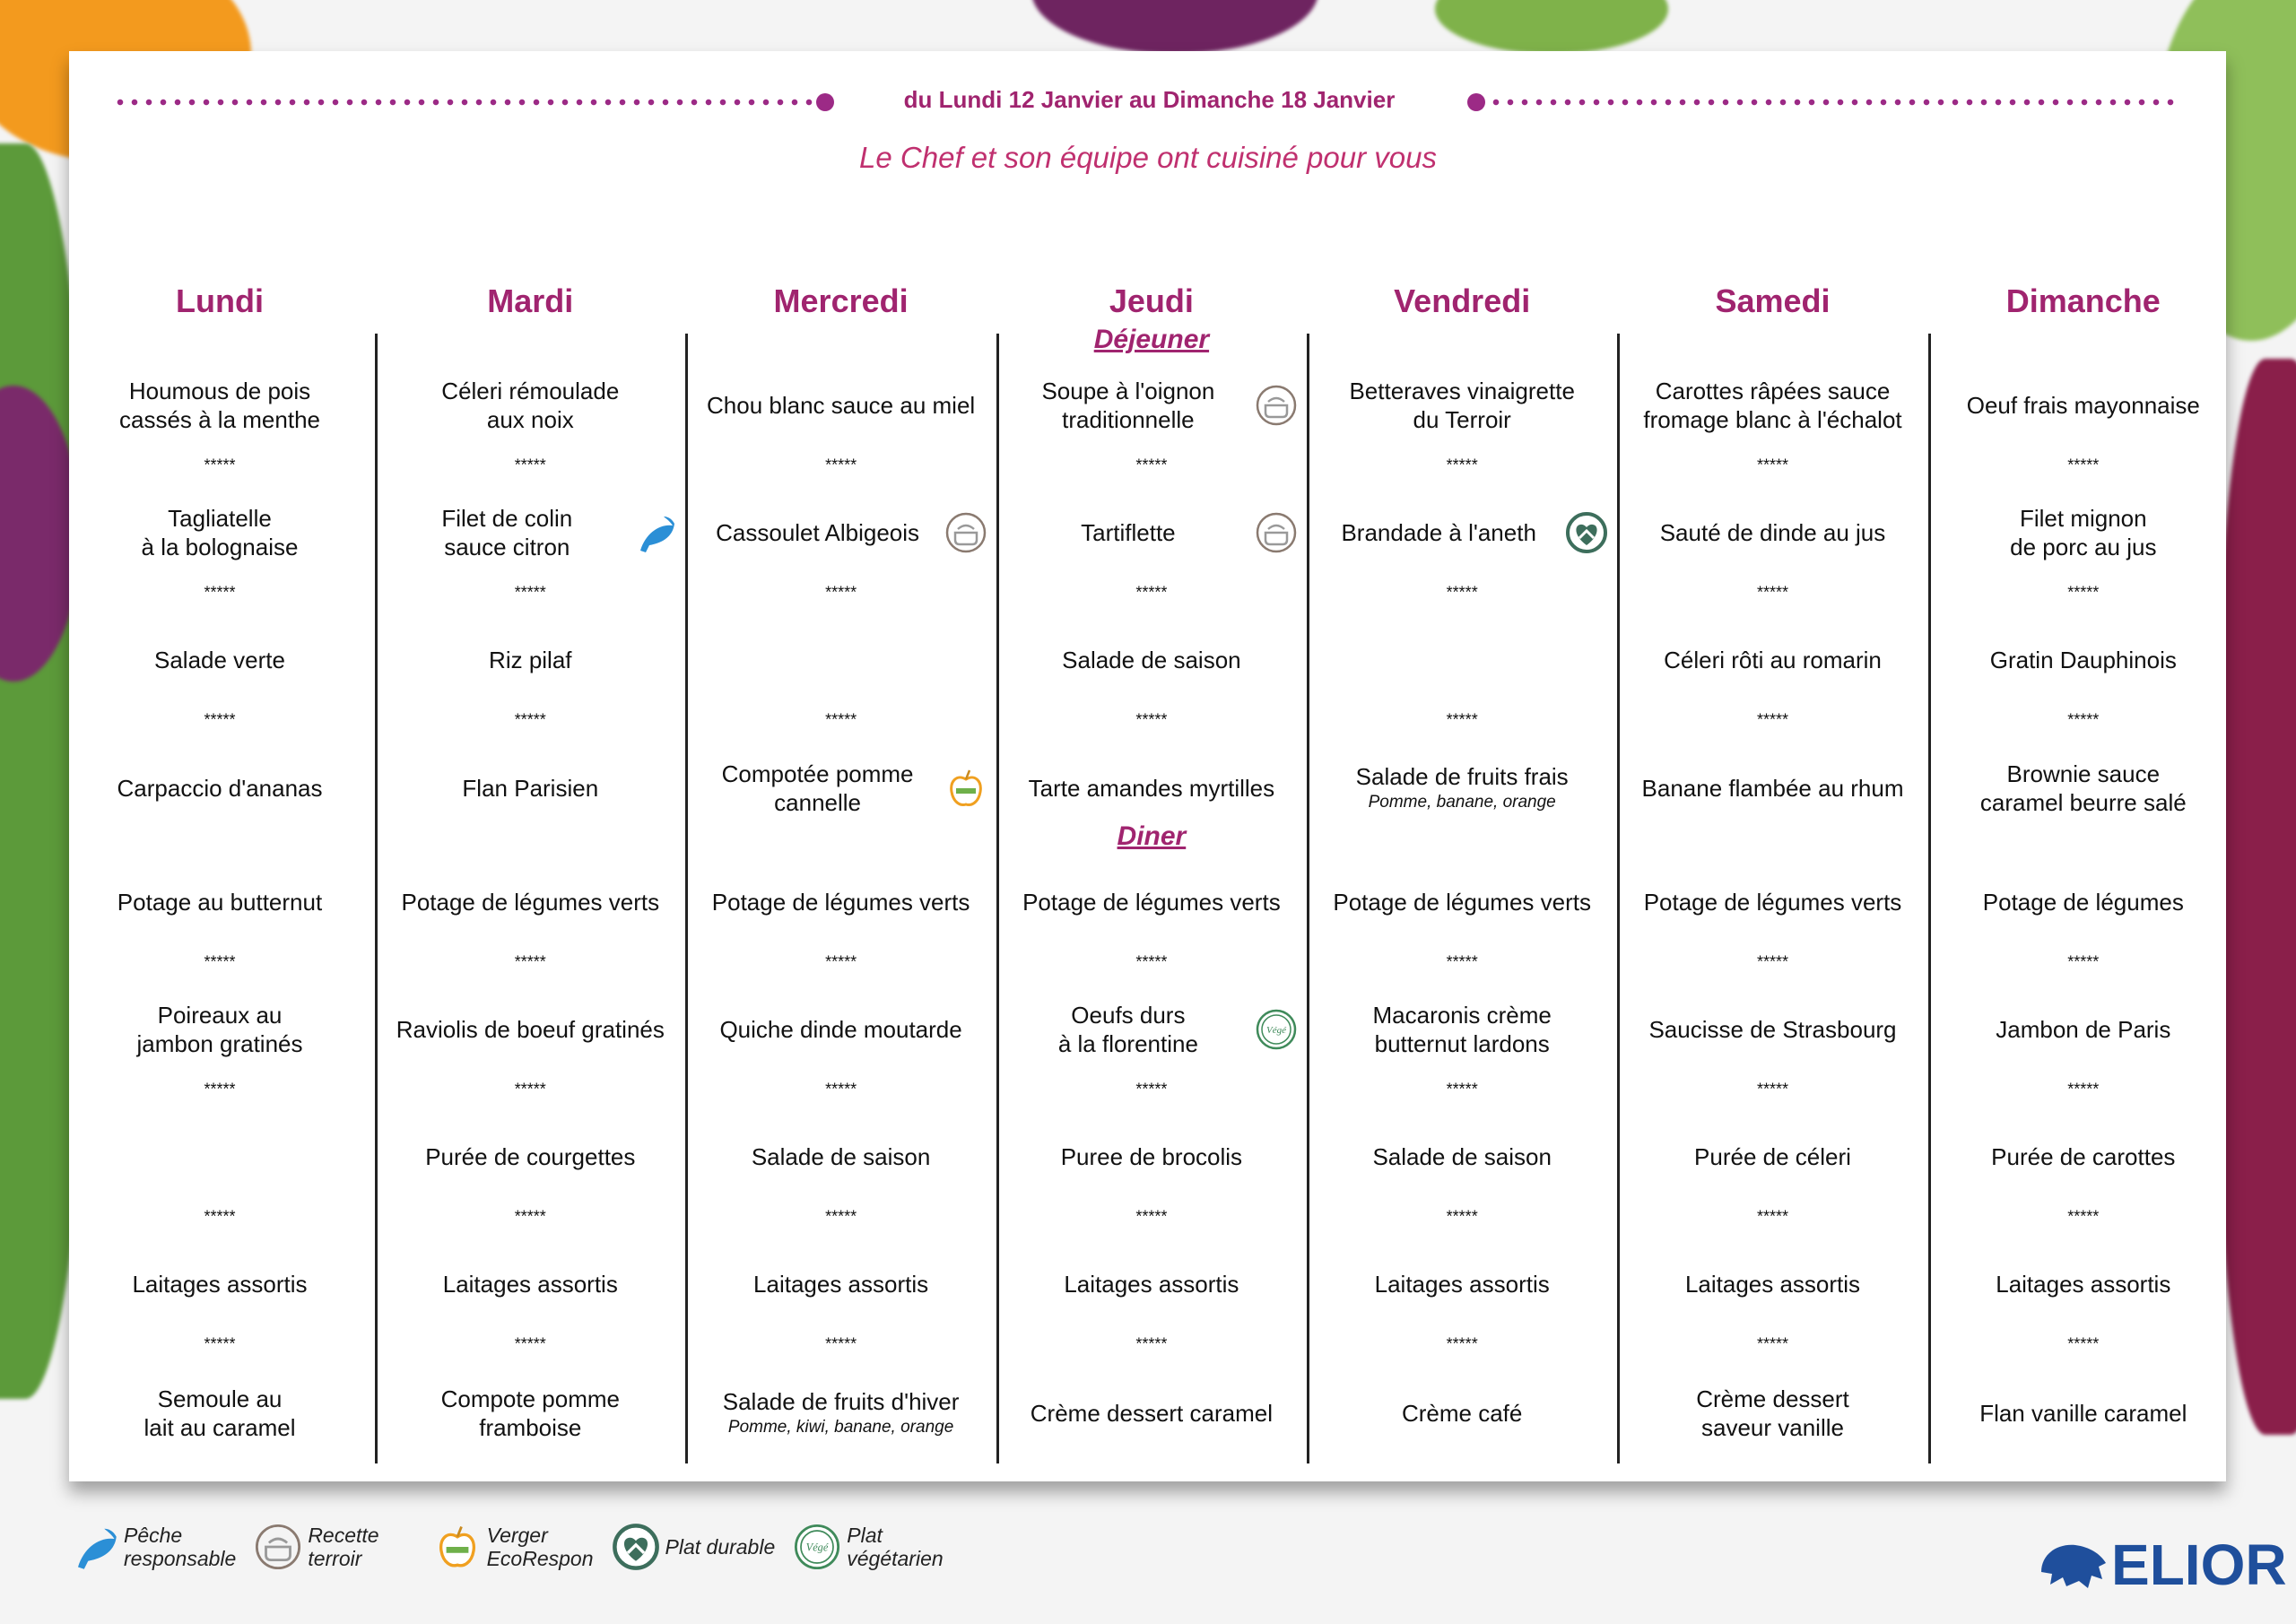 This screenshot has height=1624, width=2296. Describe the element at coordinates (841, 1401) in the screenshot. I see `dish-name: Salade de fruits d'hiver` at that location.